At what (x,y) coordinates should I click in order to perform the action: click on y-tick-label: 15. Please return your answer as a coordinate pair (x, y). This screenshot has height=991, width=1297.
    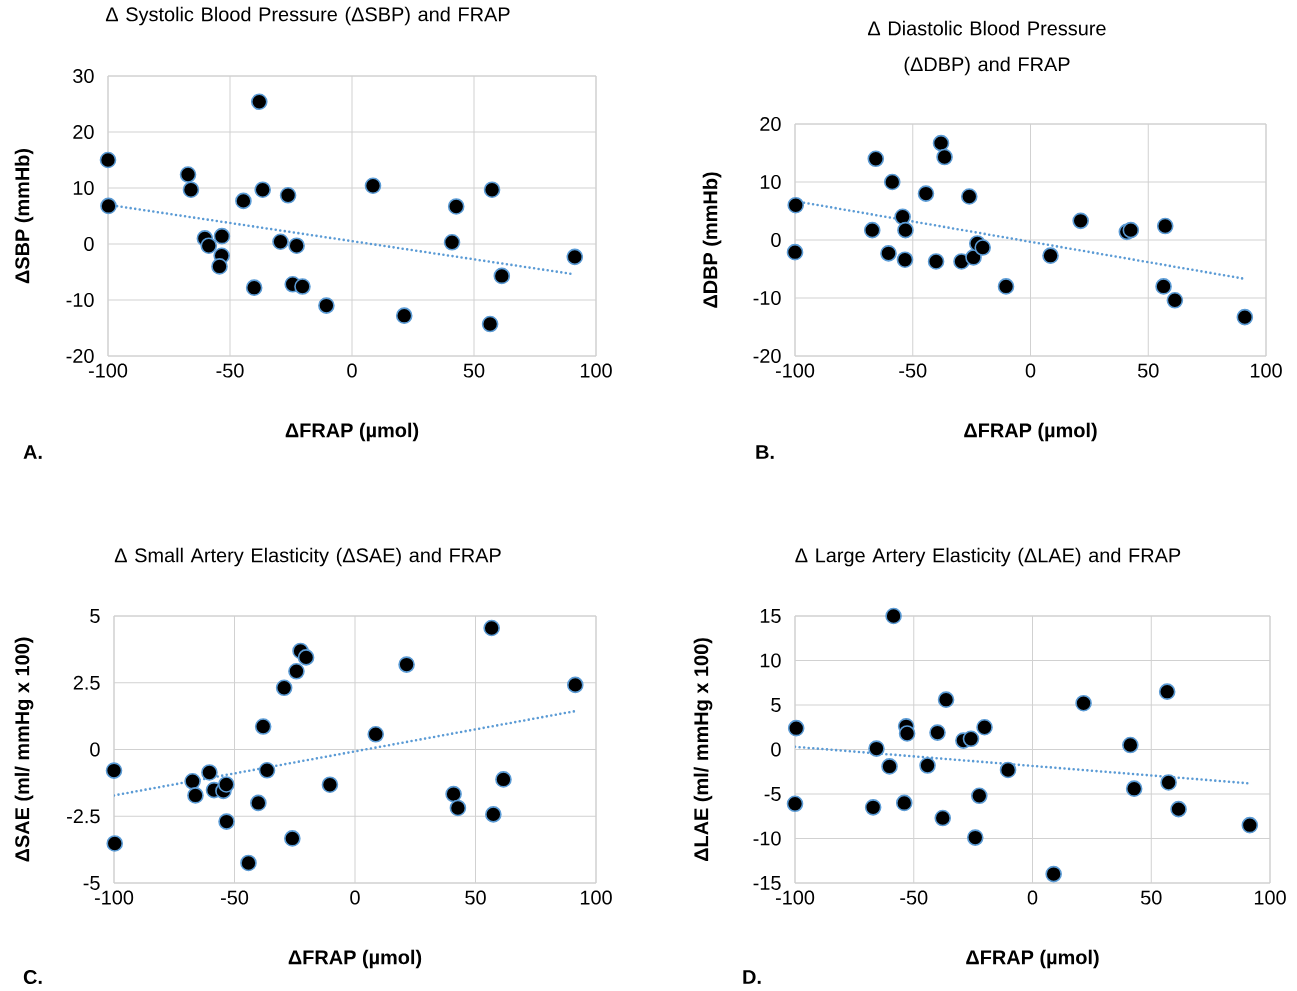
    Looking at the image, I should click on (770, 616).